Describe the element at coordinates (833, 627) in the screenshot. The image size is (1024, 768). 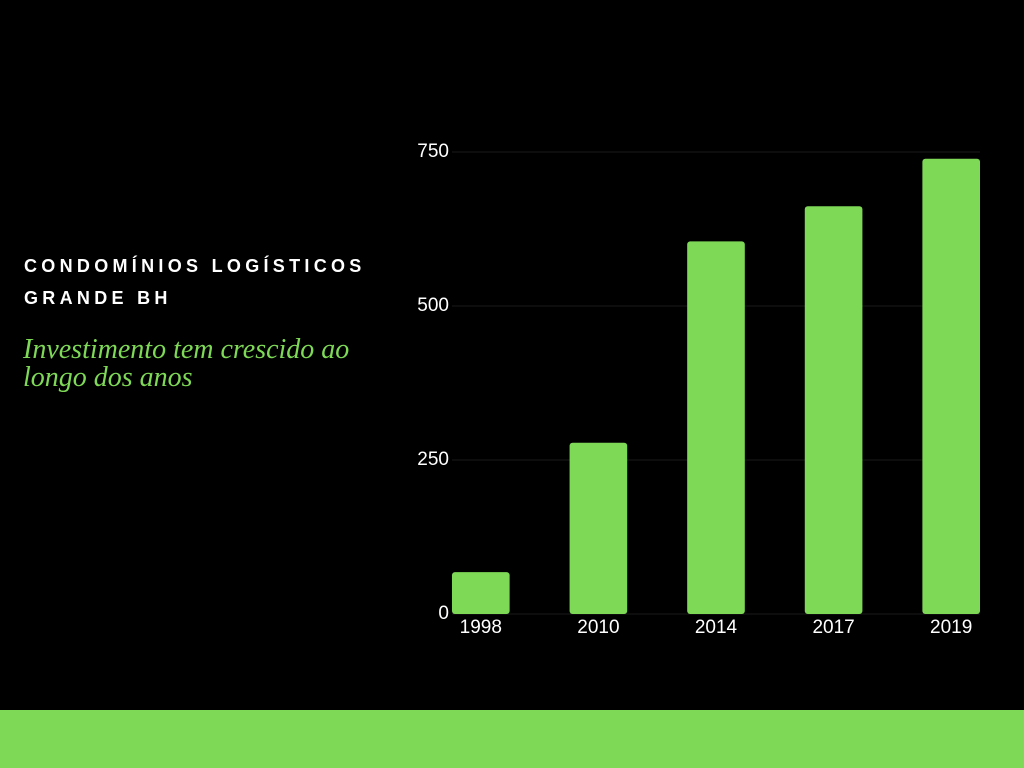
I see `x-tick-label: 2017` at that location.